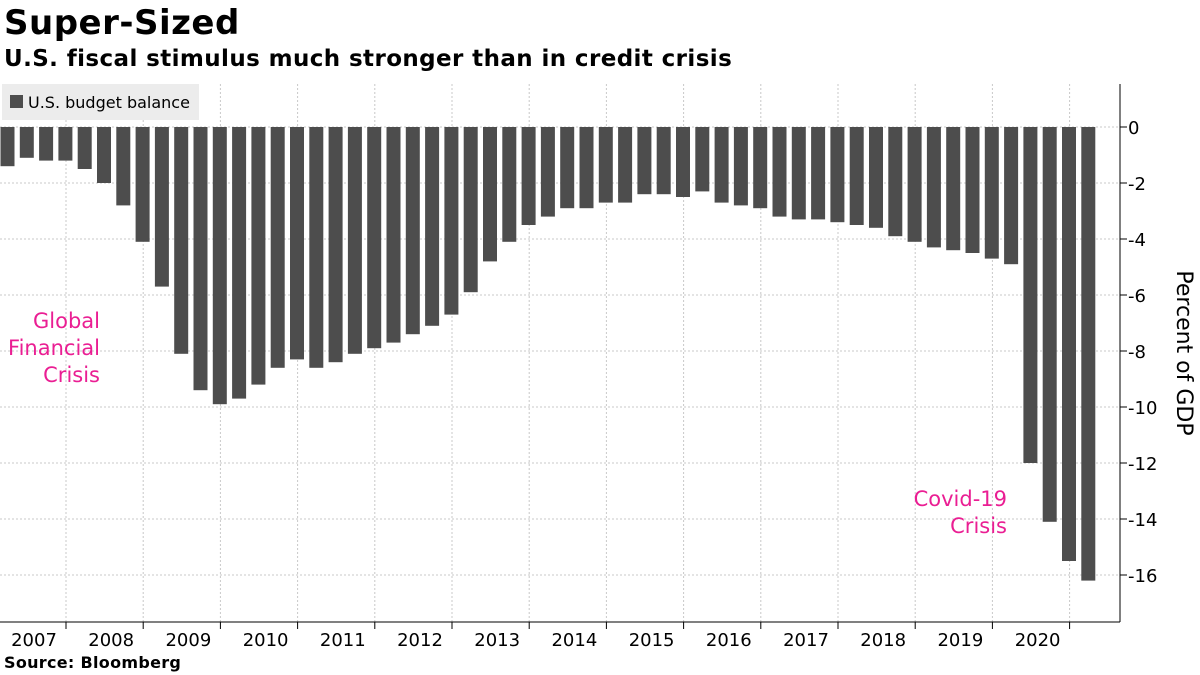 Image resolution: width=1200 pixels, height=675 pixels. I want to click on y-tick-label: 0, so click(1133, 128).